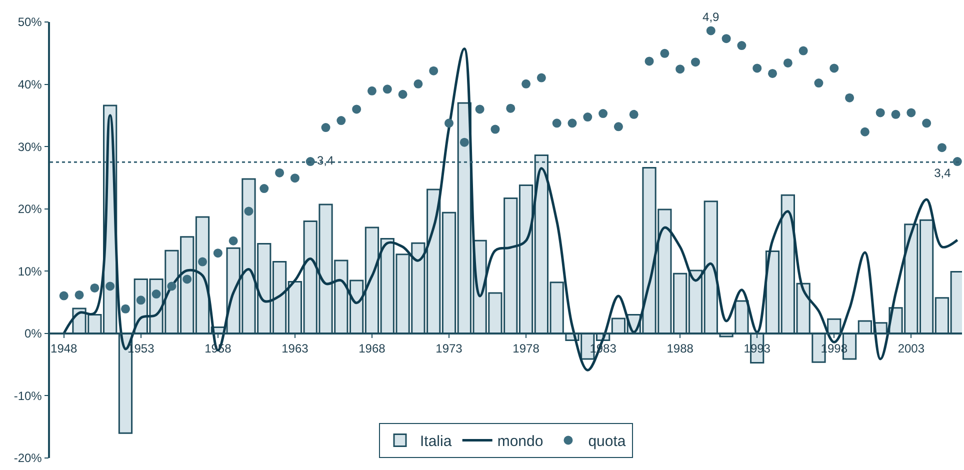  I want to click on x-tick-label: 1968, so click(372, 349).